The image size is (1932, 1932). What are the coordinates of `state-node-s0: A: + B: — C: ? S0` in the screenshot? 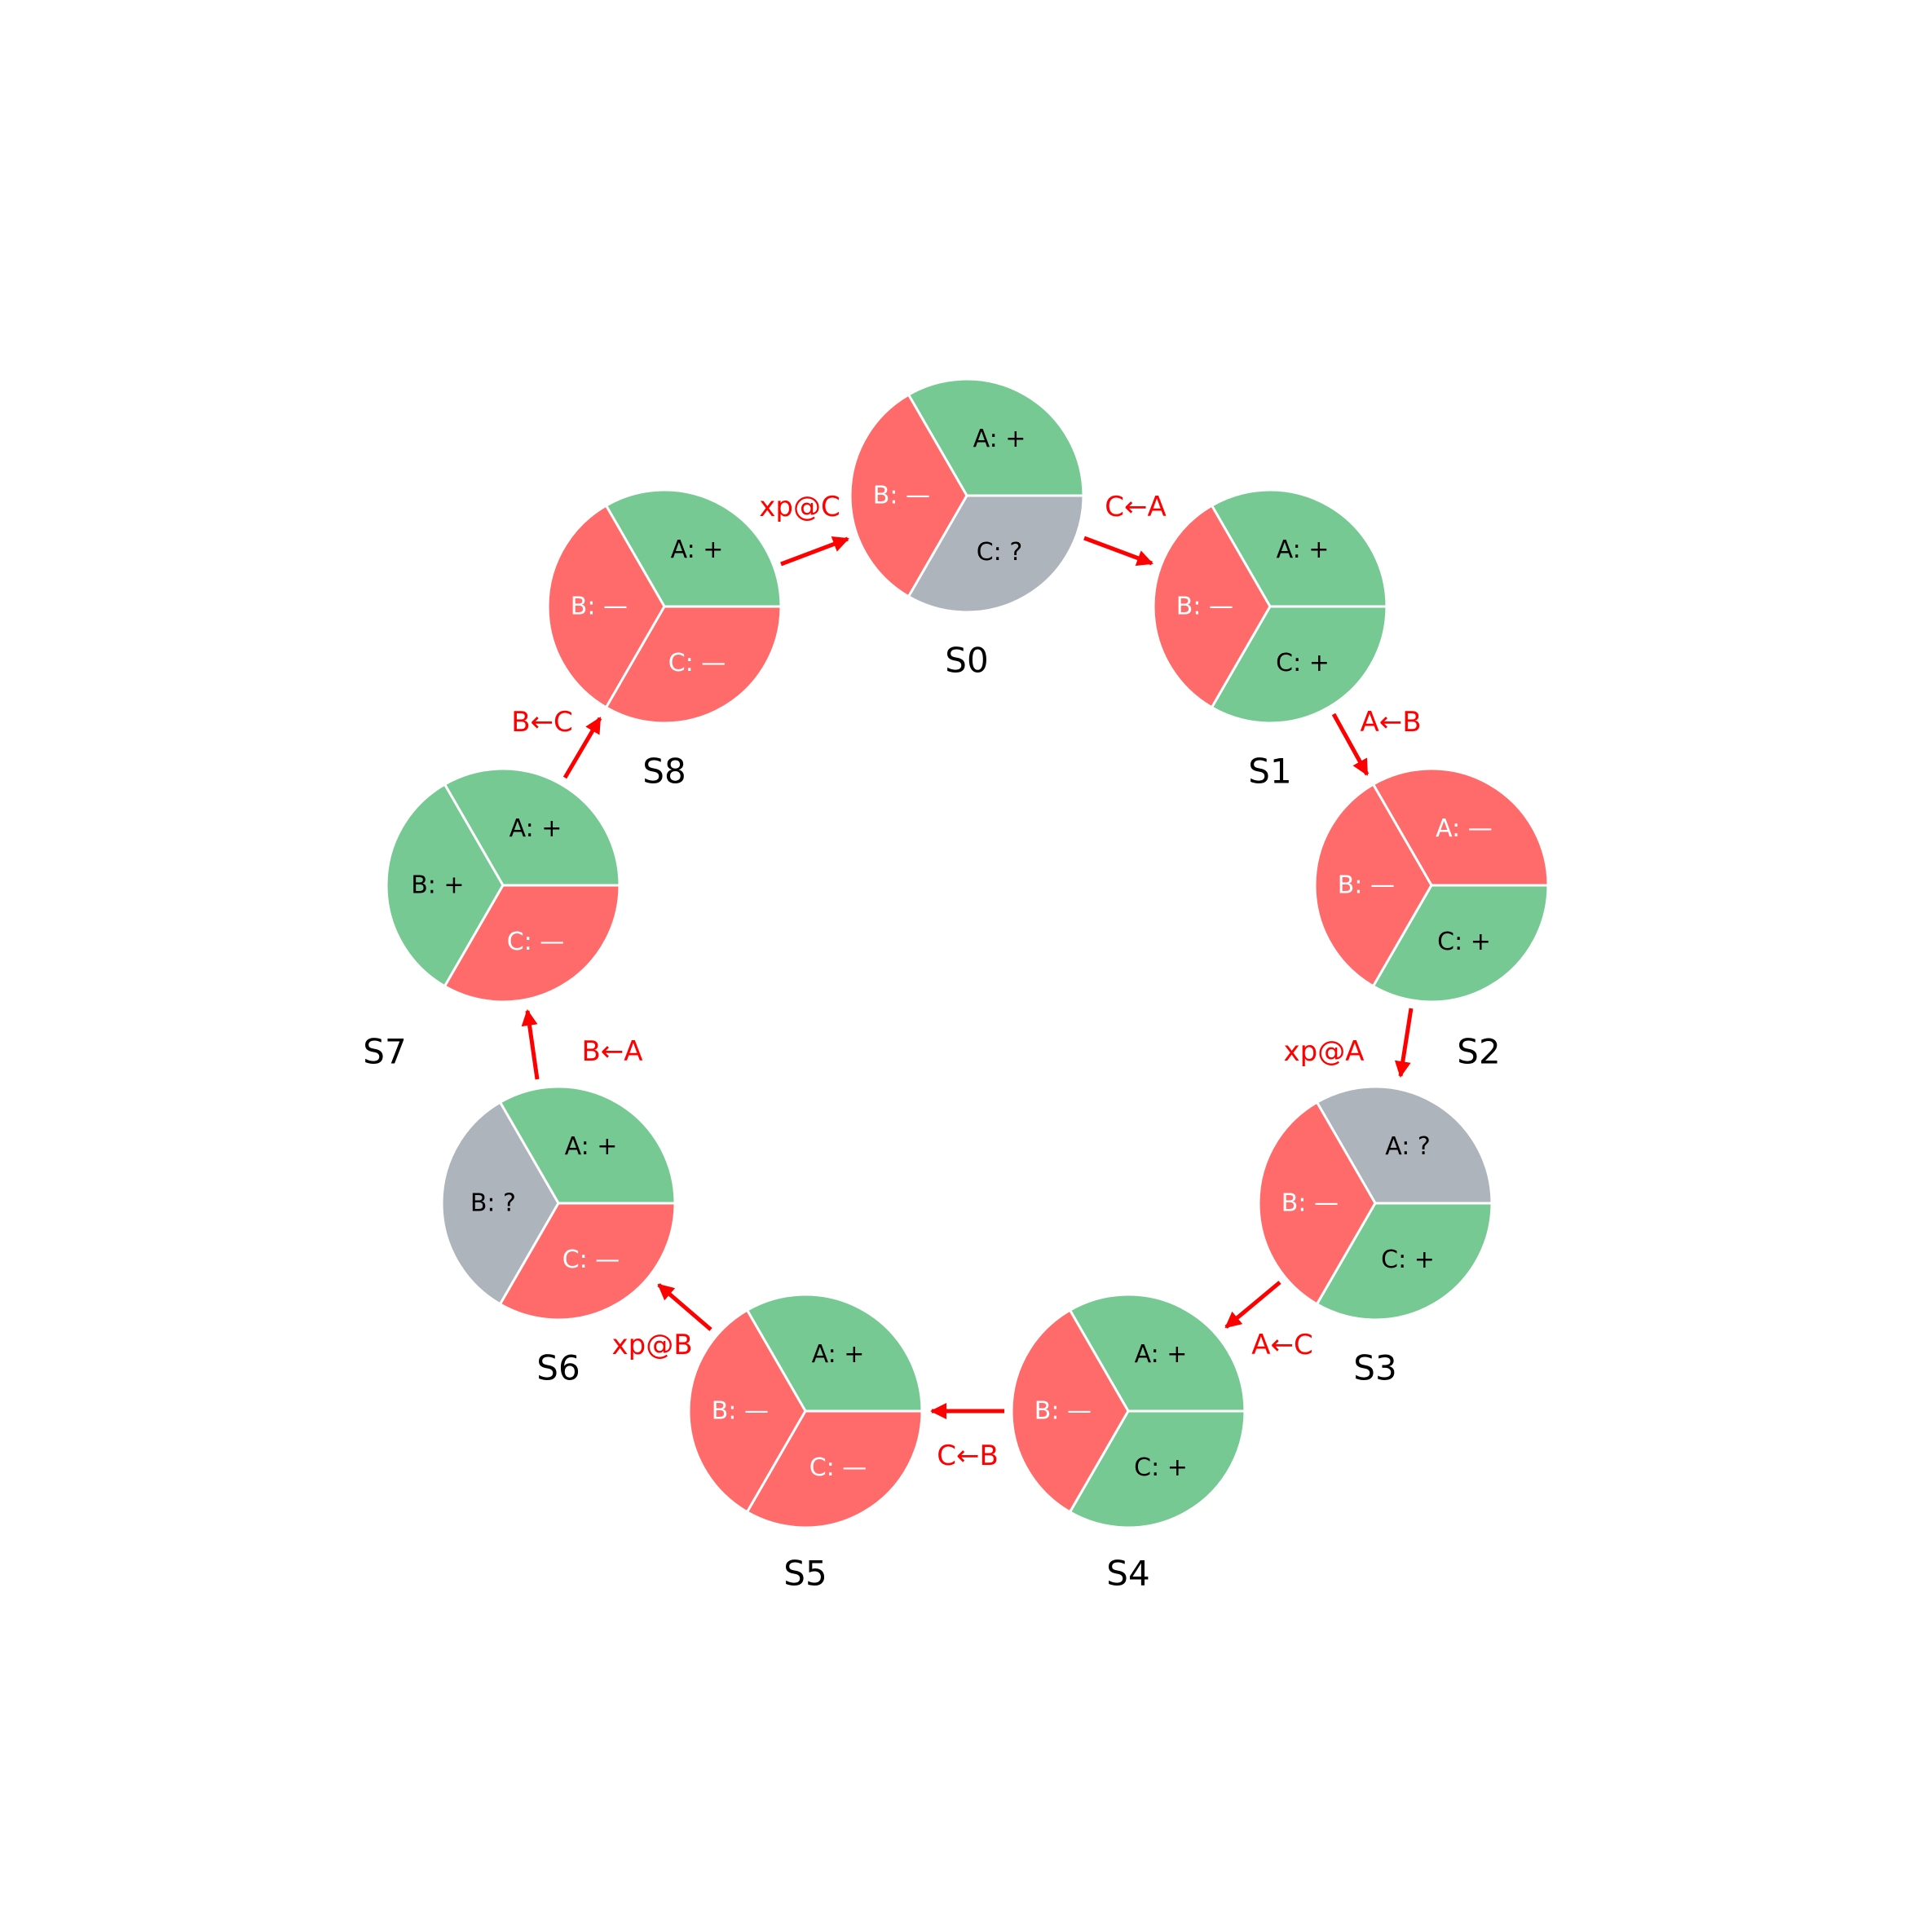 It's located at (967, 529).